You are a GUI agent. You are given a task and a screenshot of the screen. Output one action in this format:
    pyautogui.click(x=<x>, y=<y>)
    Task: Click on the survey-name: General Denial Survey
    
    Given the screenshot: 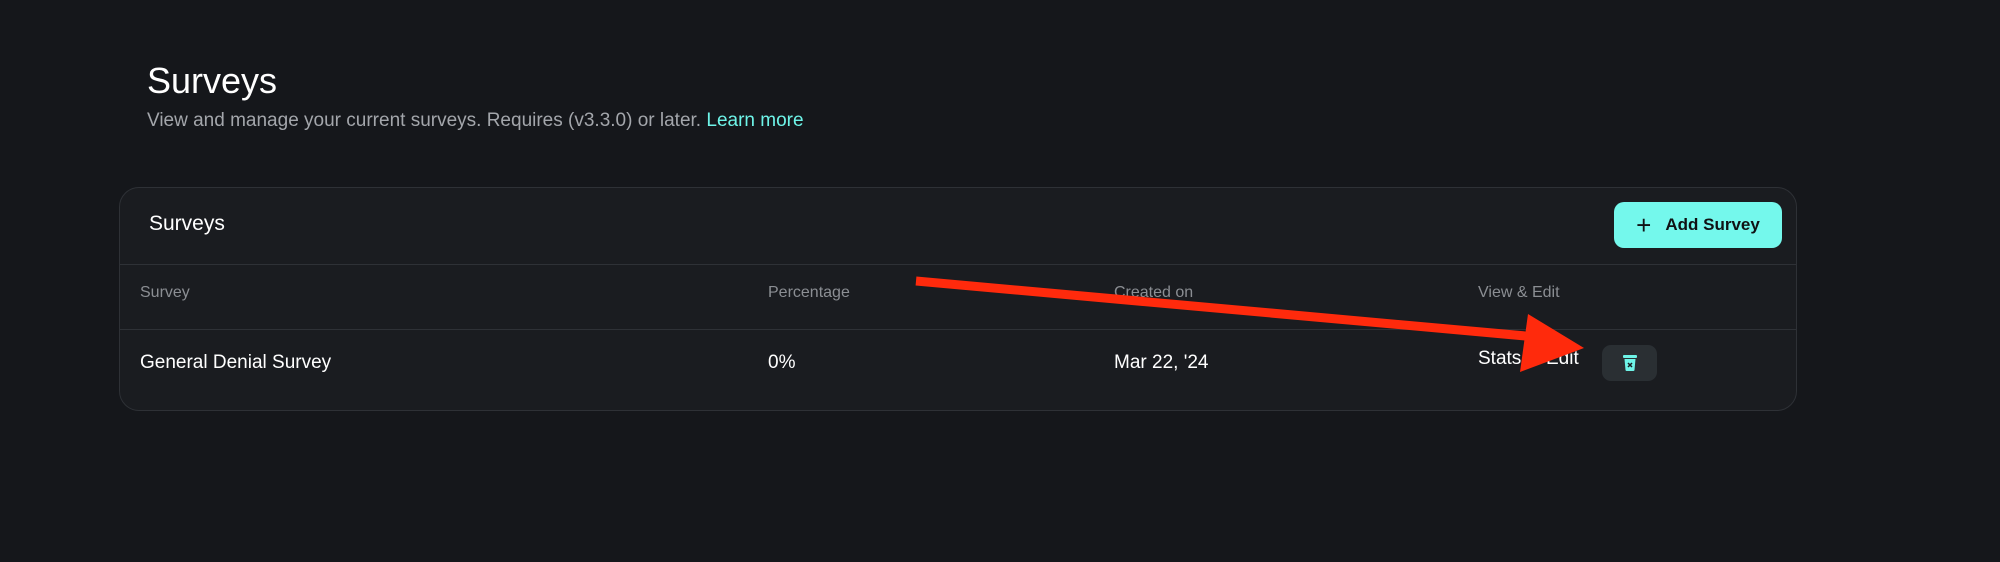 What is the action you would take?
    pyautogui.click(x=236, y=362)
    